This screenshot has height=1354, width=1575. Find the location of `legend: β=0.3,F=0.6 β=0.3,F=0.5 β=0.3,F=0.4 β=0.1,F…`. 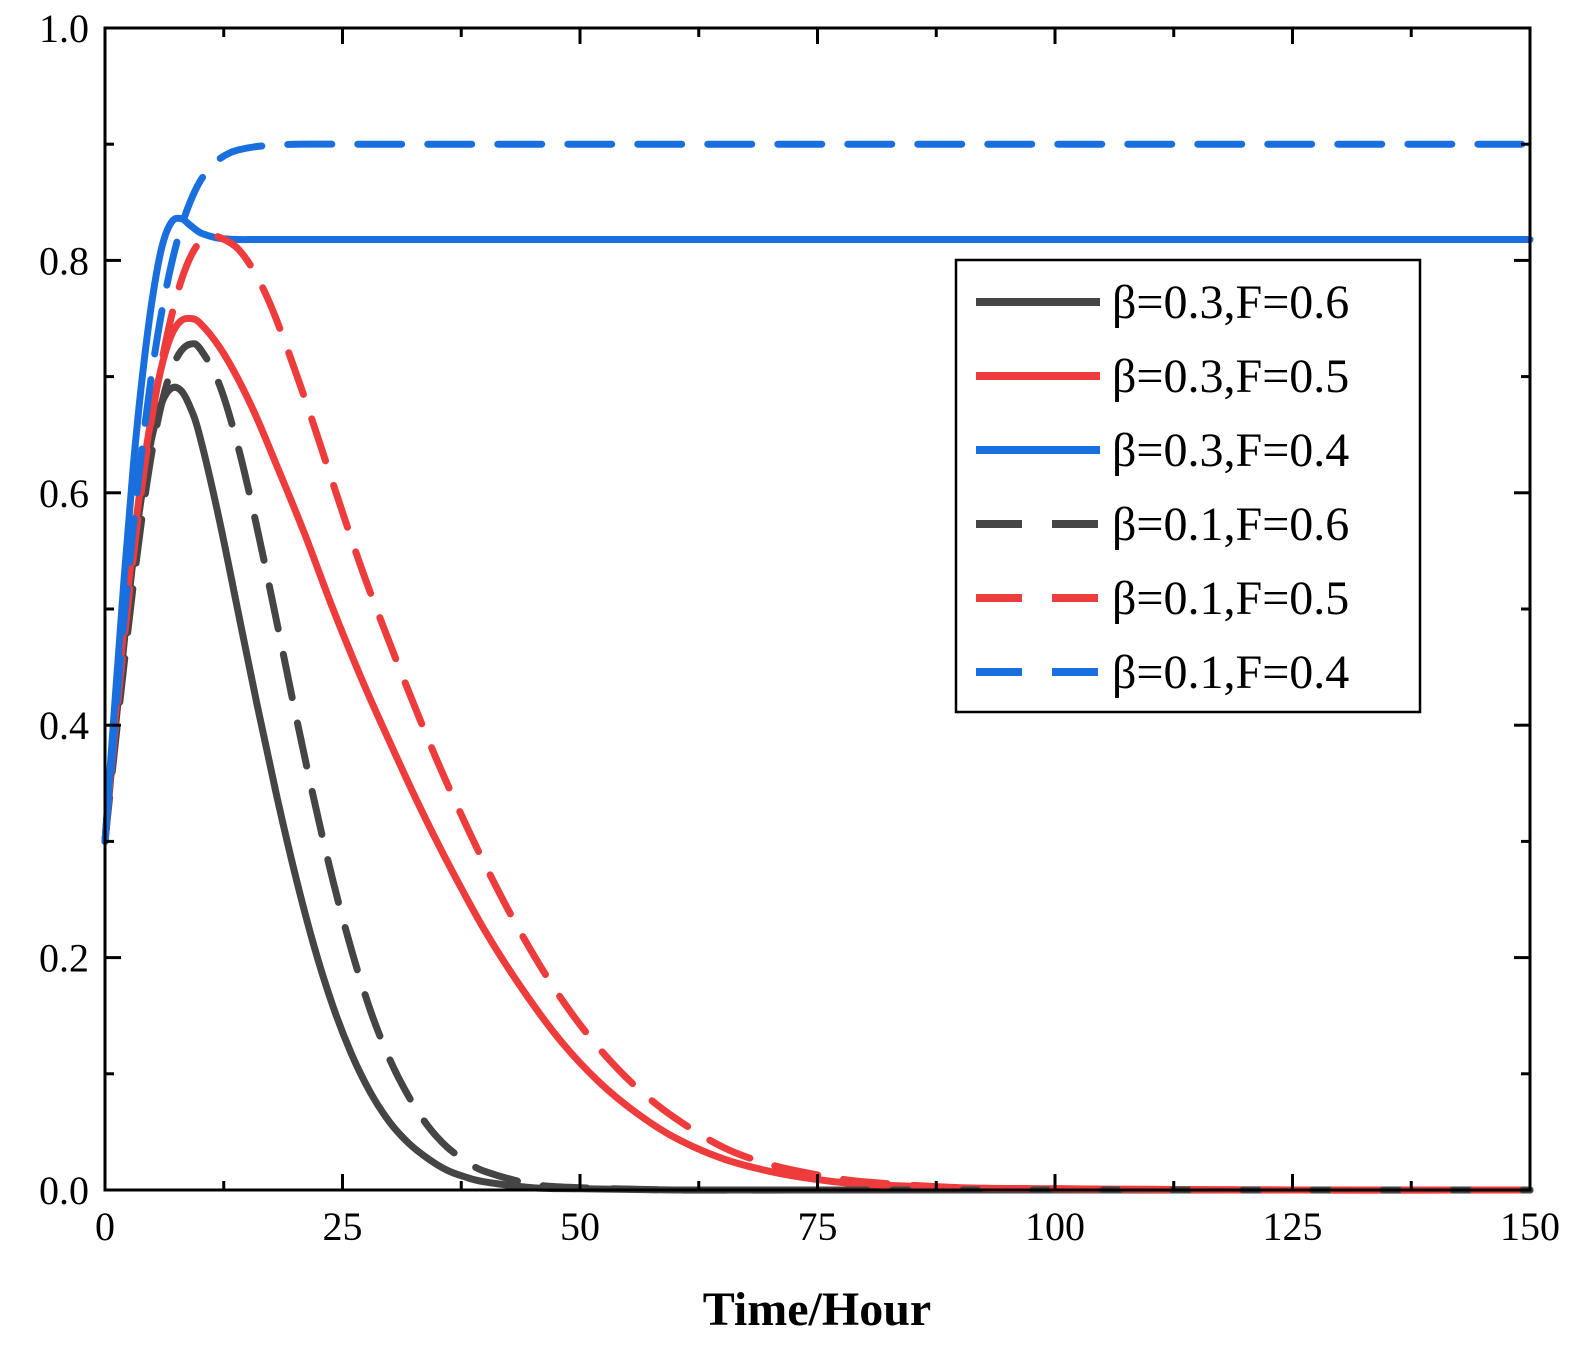

legend: β=0.3,F=0.6 β=0.3,F=0.5 β=0.3,F=0.4 β=0.1,F… is located at coordinates (1188, 486).